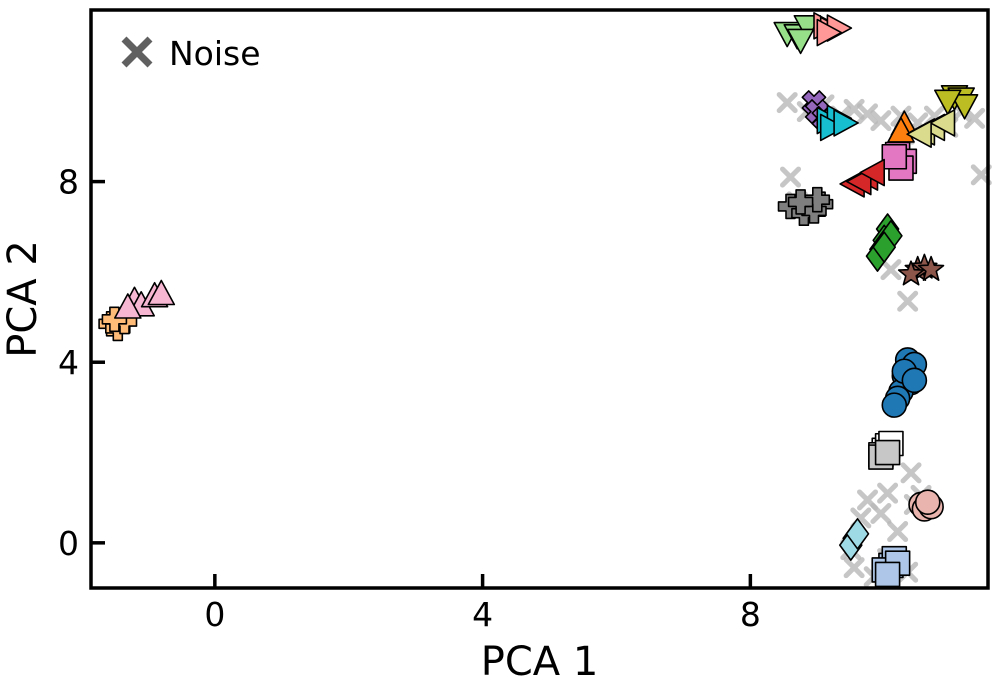 Image resolution: width=997 pixels, height=693 pixels. I want to click on legend-noise-x-icon, so click(137, 52).